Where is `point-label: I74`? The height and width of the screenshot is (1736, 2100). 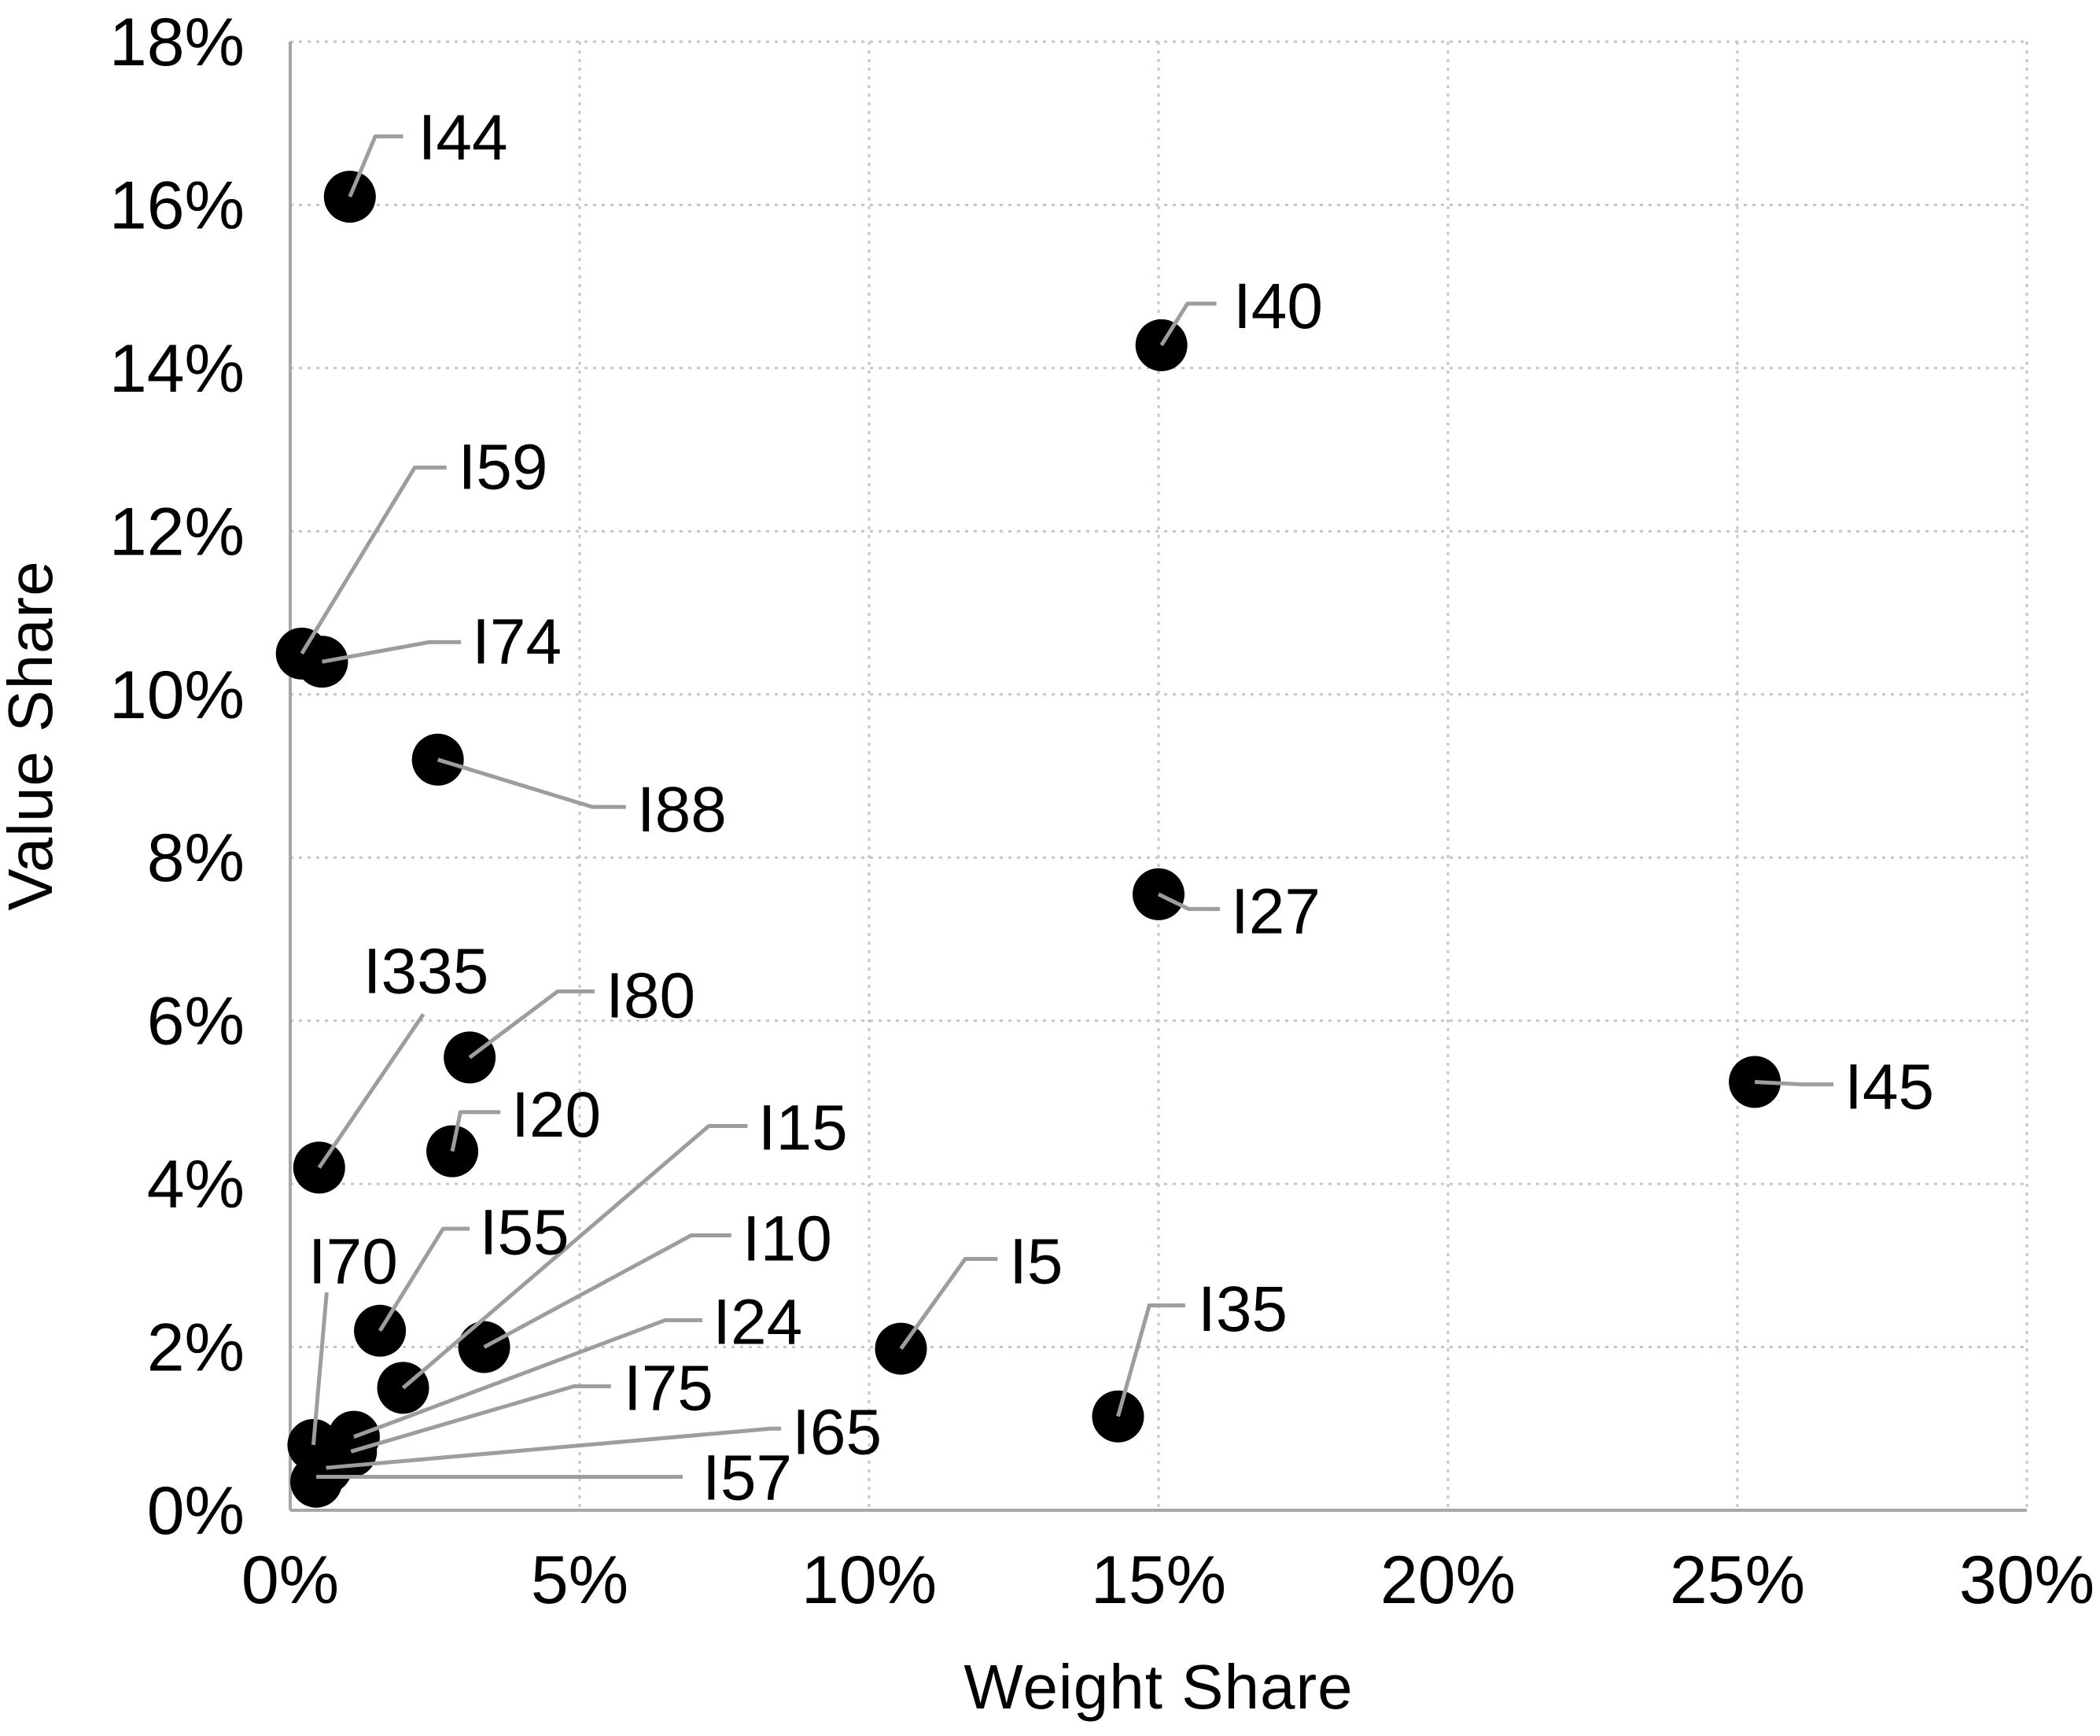 point-label: I74 is located at coordinates (517, 642).